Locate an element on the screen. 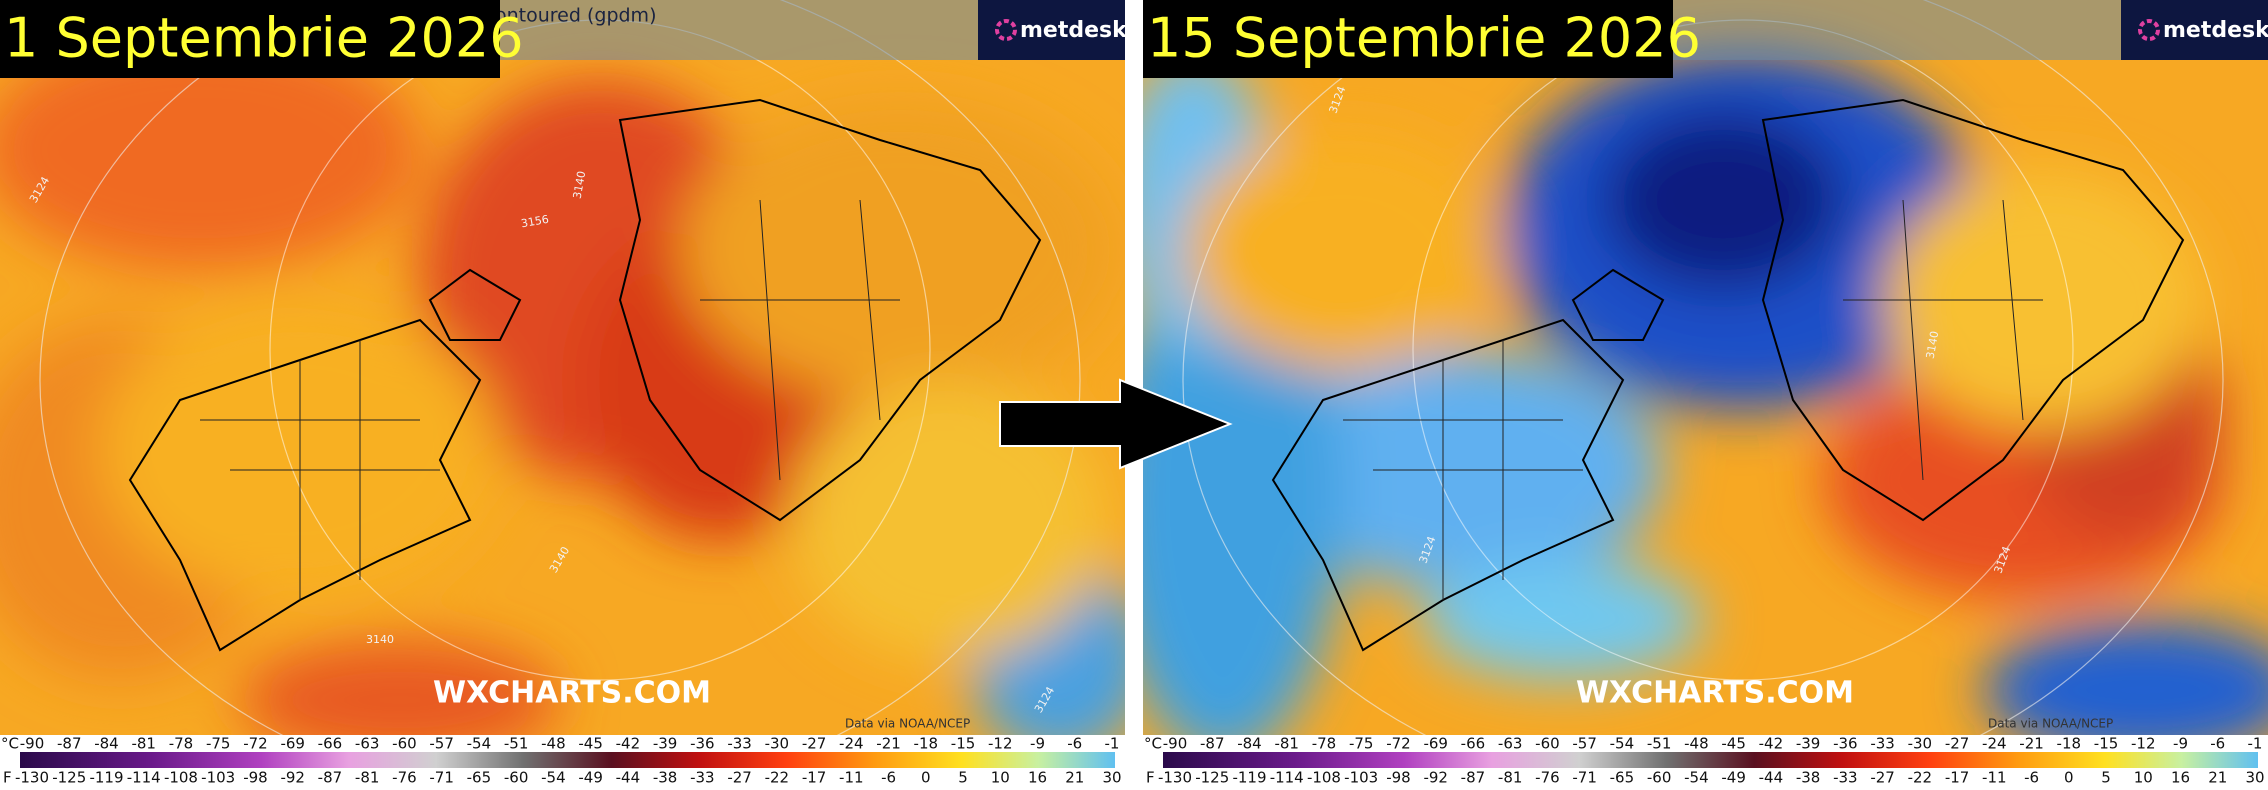 The image size is (2268, 790). fahrenheit-label: -27 is located at coordinates (1882, 778).